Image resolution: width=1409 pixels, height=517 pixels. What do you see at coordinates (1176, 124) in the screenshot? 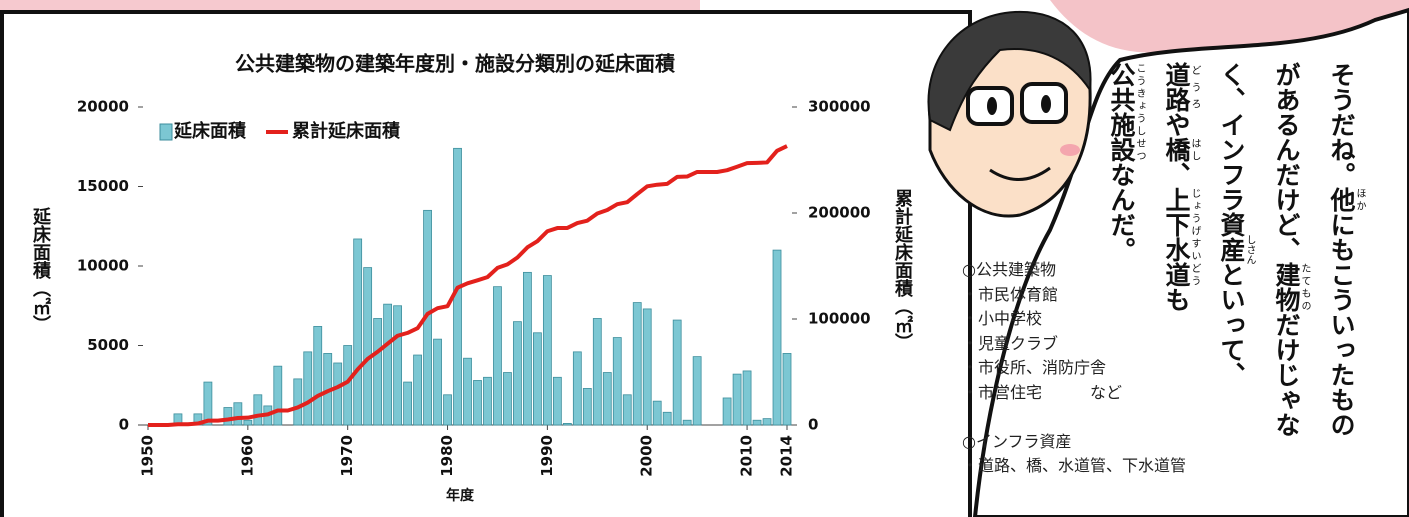
I see `speech-word: や` at bounding box center [1176, 124].